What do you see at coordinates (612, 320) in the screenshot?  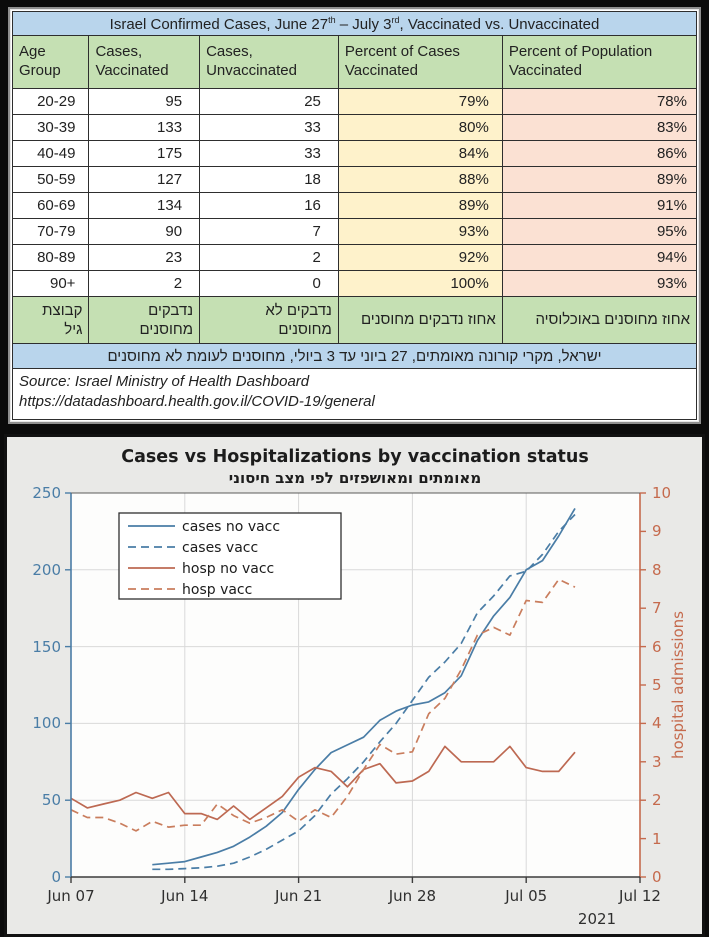 I see `hebrew-label: אחוז מחוסנים באוכלוסיה` at bounding box center [612, 320].